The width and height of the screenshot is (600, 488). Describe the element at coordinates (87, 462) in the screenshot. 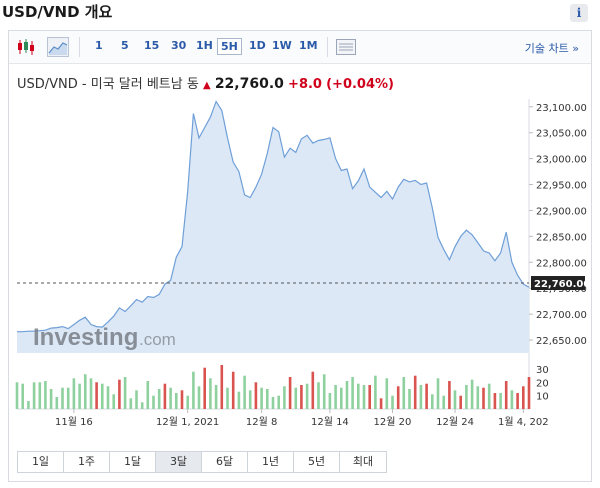

I see `range-button-1: 1주` at that location.